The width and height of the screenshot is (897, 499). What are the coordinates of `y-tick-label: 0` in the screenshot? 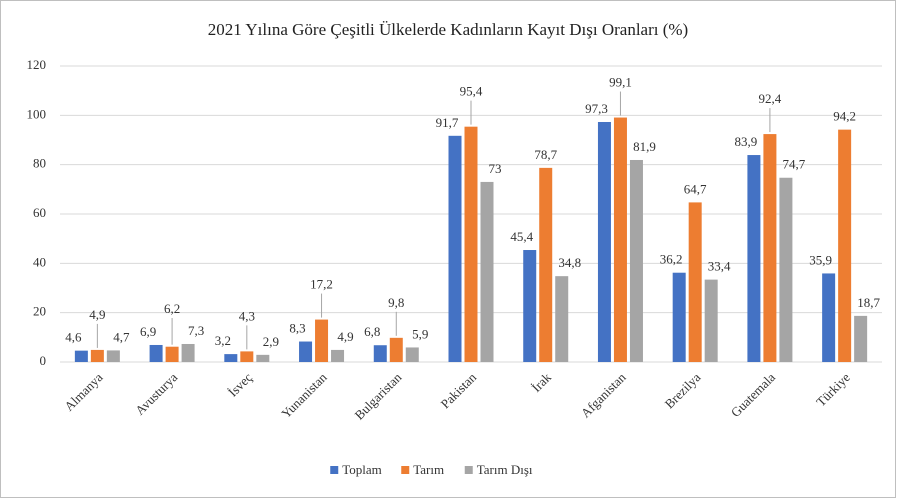 It's located at (43, 360).